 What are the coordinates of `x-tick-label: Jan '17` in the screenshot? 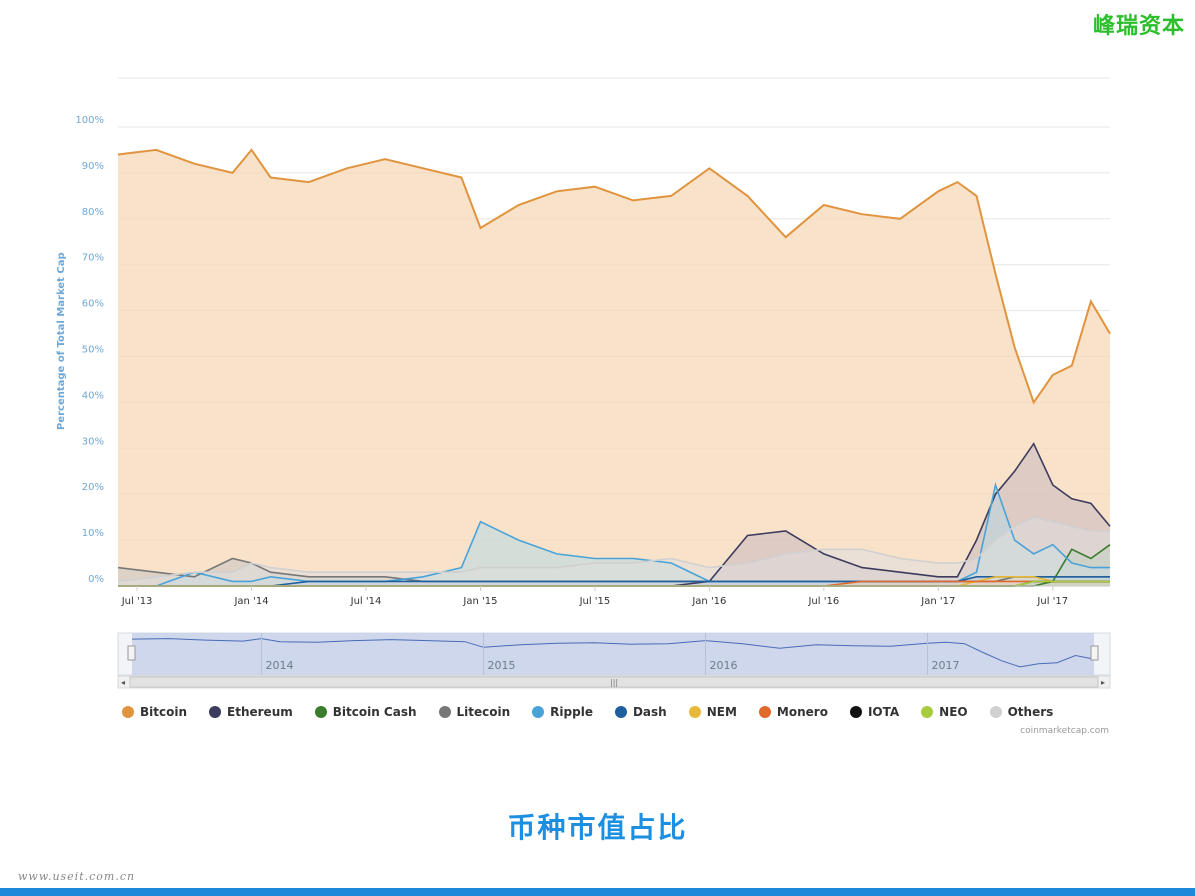 It's located at (937, 601).